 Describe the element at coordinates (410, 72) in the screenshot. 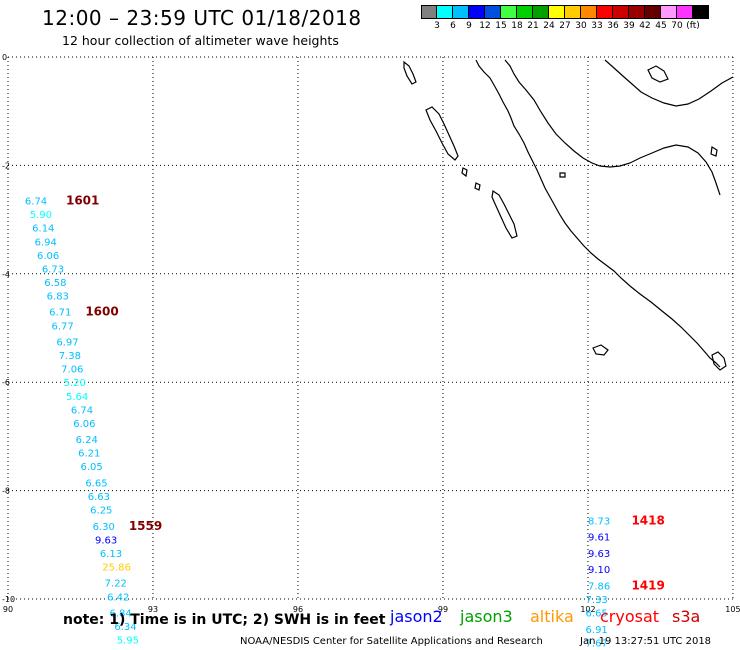

I see `island-simeulue` at that location.